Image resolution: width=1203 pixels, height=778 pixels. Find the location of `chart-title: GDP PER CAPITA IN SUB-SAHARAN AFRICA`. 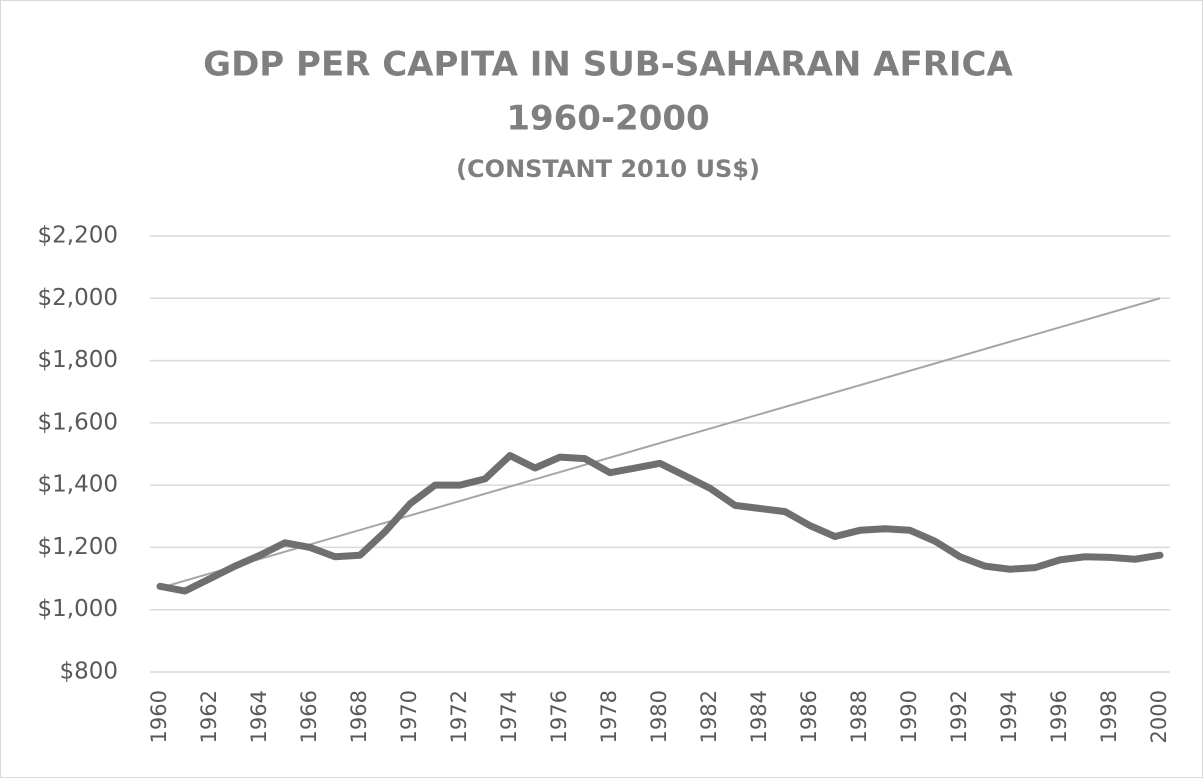

chart-title: GDP PER CAPITA IN SUB-SAHARAN AFRICA is located at coordinates (608, 65).